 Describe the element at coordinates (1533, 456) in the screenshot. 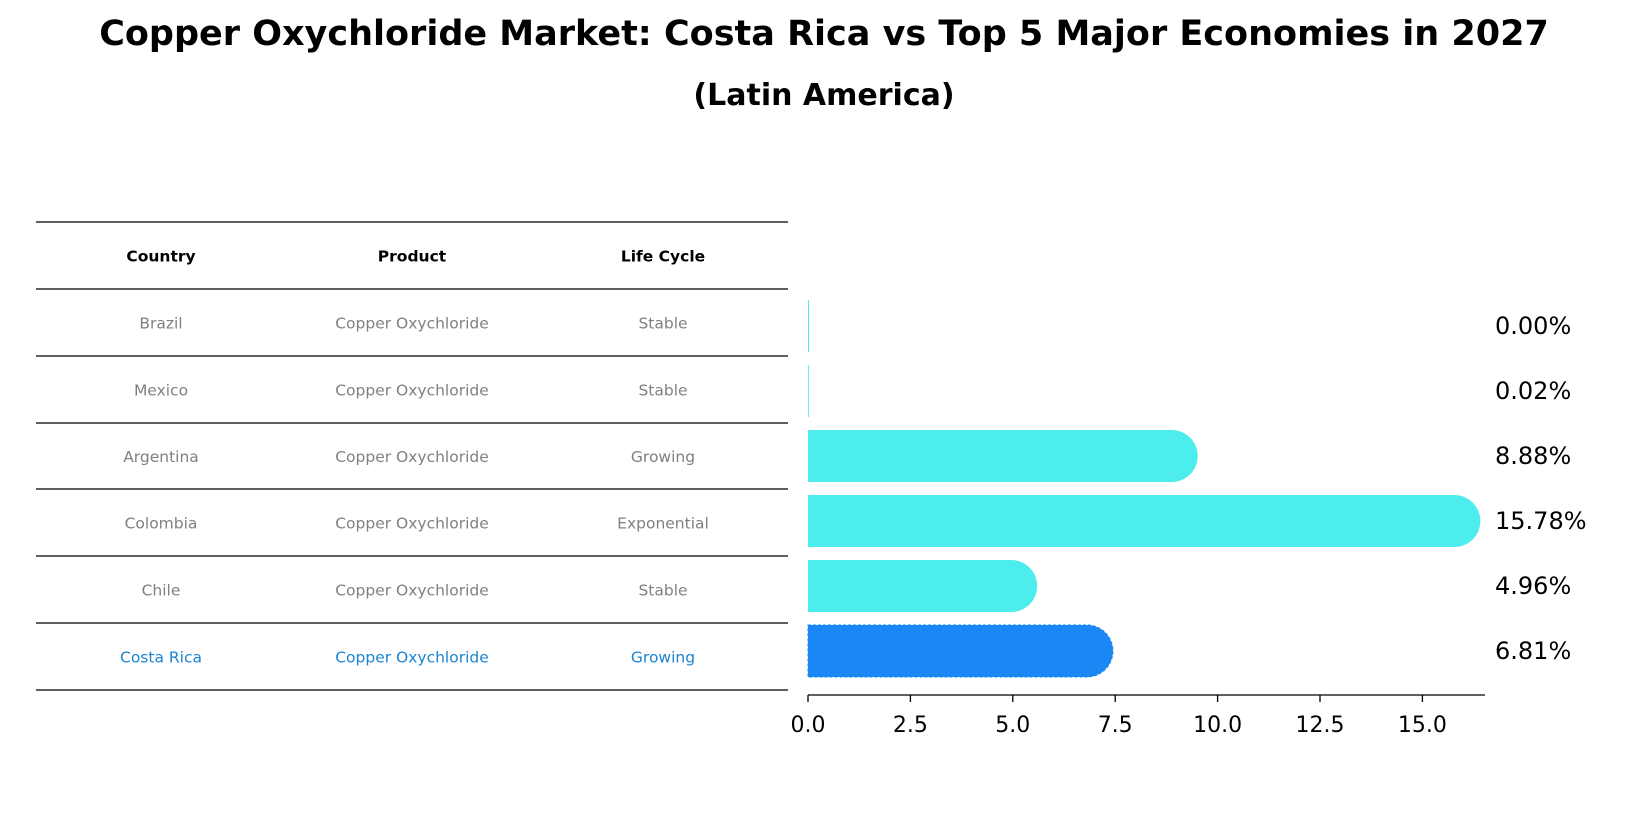

I see `value-label: 8.88%` at that location.